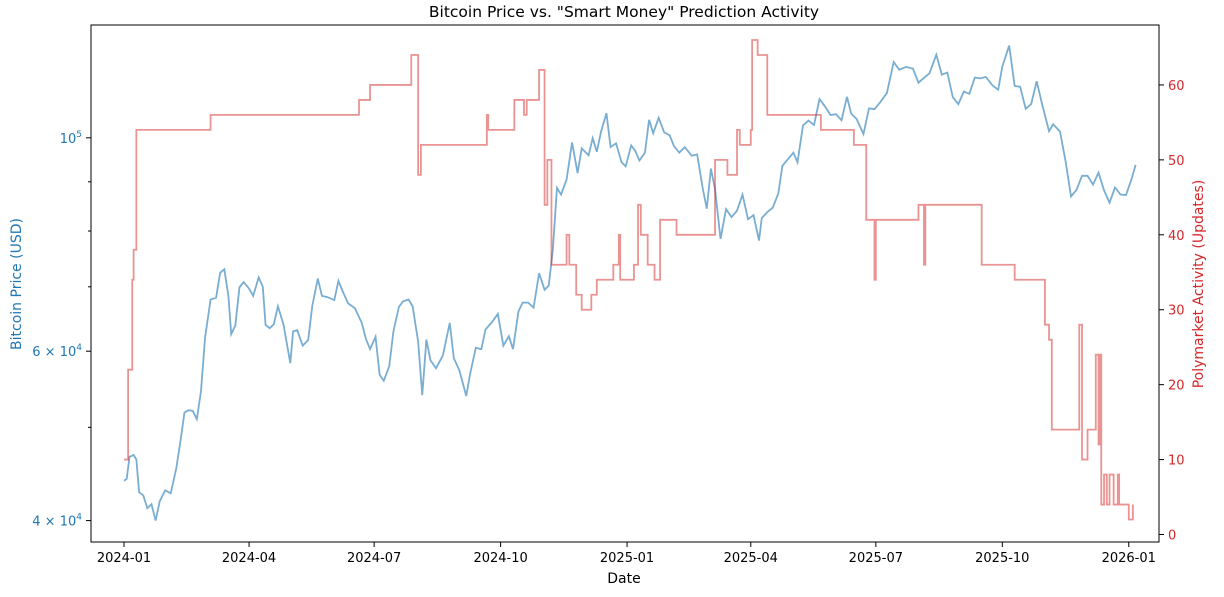 This screenshot has width=1224, height=597. What do you see at coordinates (1176, 86) in the screenshot?
I see `right-tick-label: 60` at bounding box center [1176, 86].